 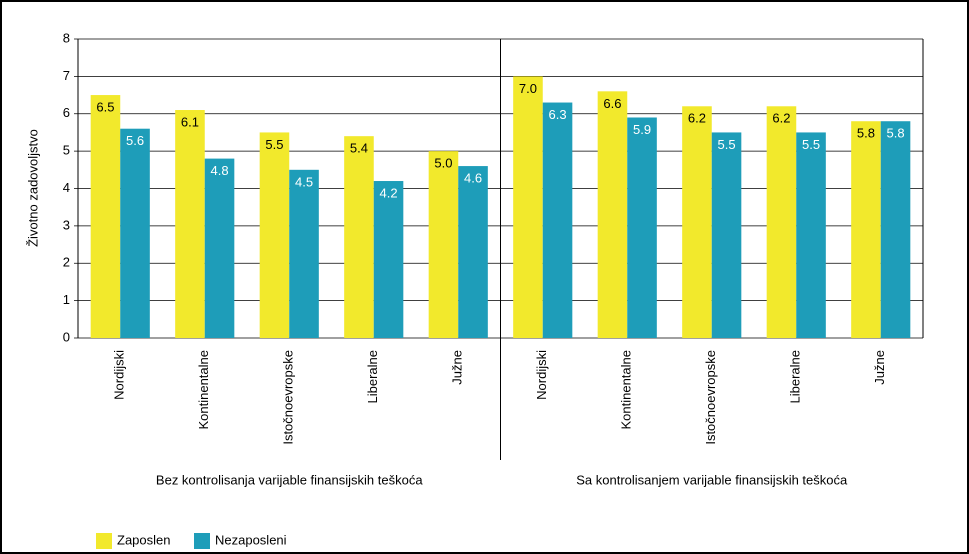 I want to click on y-tick-label: 5, so click(x=66, y=150).